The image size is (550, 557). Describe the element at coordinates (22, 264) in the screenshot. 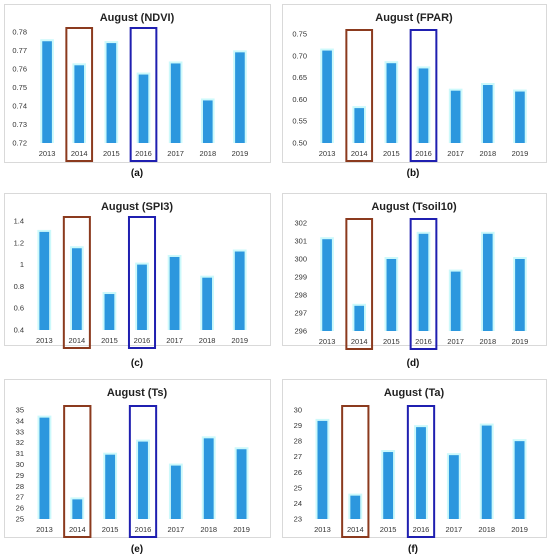

I see `y-tick-label: 1` at that location.